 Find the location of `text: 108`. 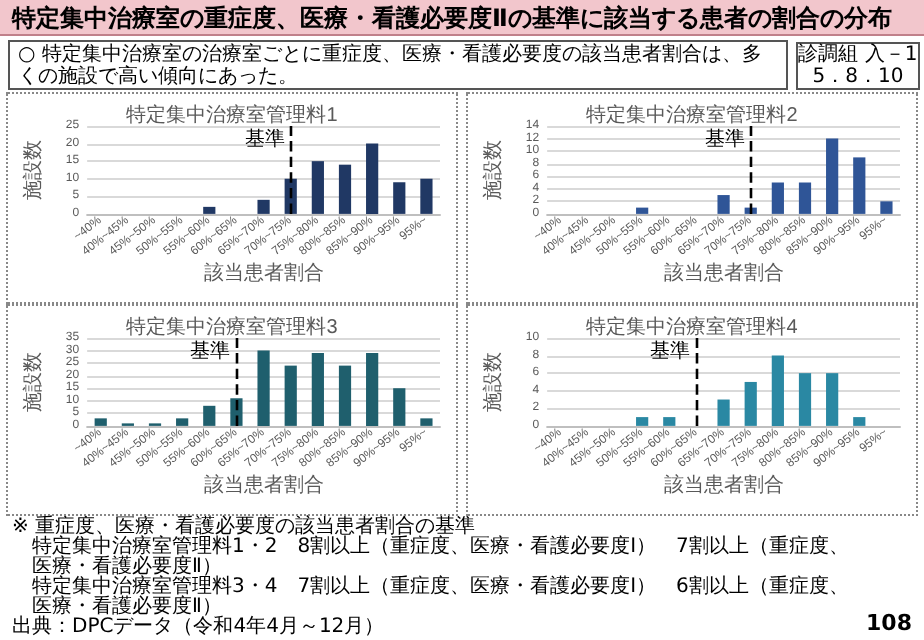

text: 108 is located at coordinates (889, 623).